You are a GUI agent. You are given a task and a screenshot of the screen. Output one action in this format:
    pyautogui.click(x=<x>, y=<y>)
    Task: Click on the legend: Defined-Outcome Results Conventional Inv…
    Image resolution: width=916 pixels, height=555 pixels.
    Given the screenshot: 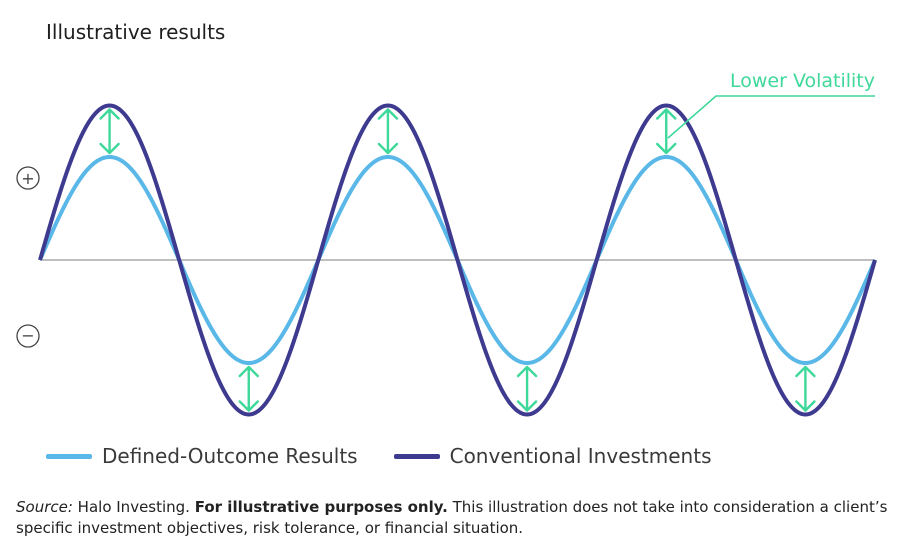 What is the action you would take?
    pyautogui.click(x=396, y=456)
    